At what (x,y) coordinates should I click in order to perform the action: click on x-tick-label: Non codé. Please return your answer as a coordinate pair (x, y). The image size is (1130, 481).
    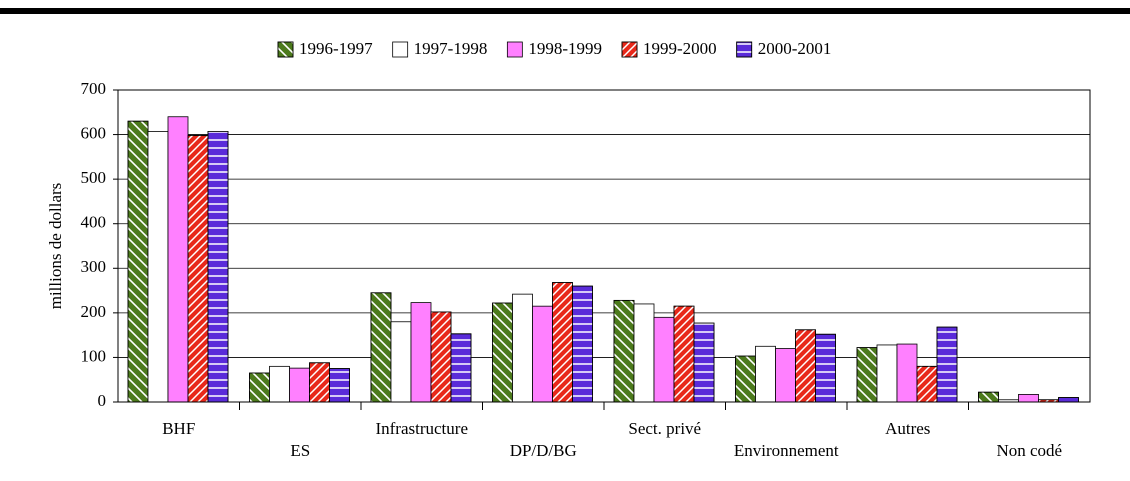
    Looking at the image, I should click on (1029, 450).